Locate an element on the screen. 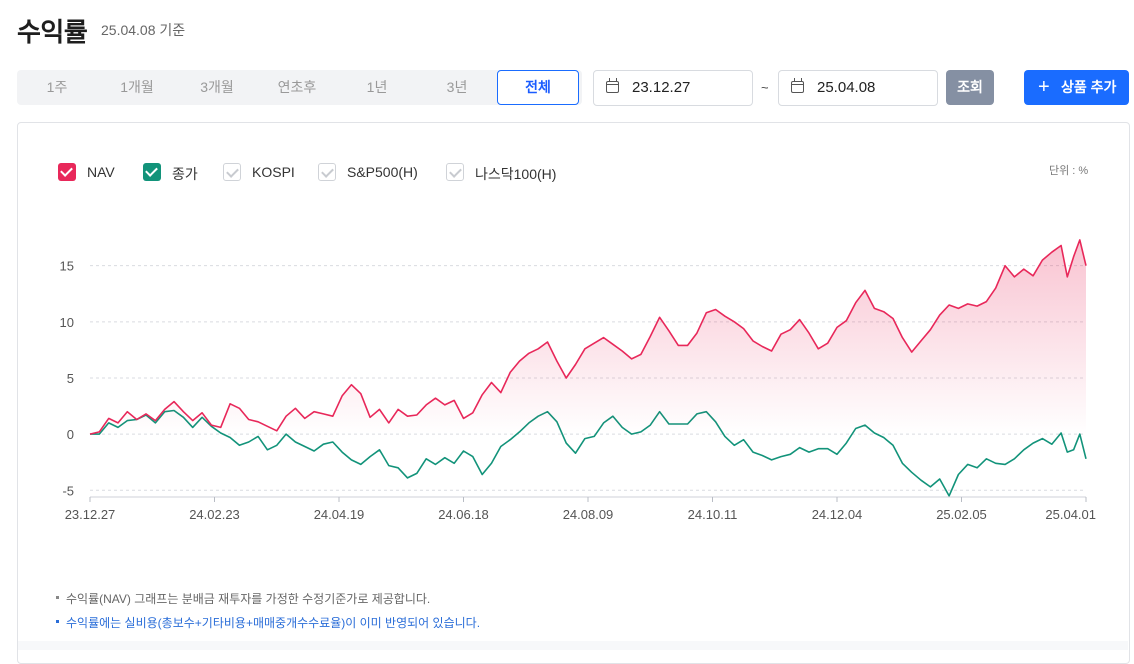  legend-label: KOSPI is located at coordinates (273, 172).